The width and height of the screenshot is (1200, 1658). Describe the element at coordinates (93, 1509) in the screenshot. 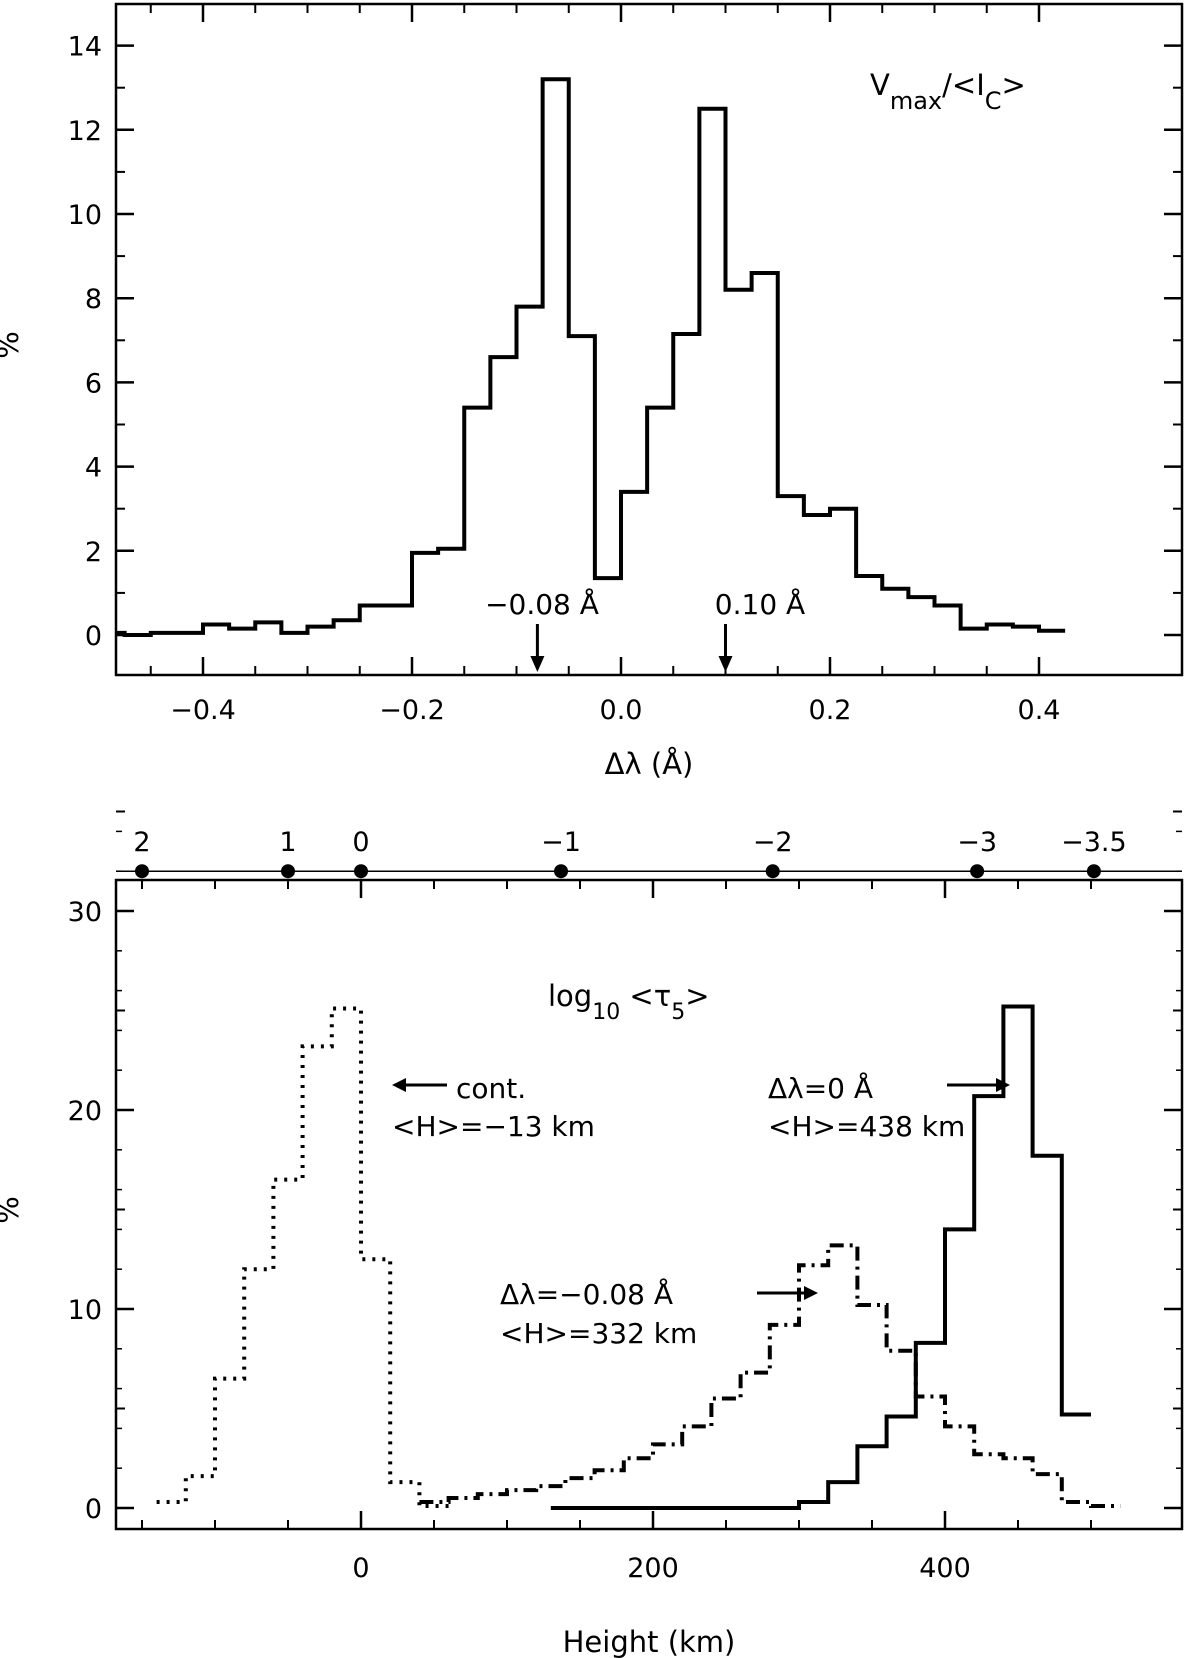

I see `bottom-y-tick-label: 0` at that location.